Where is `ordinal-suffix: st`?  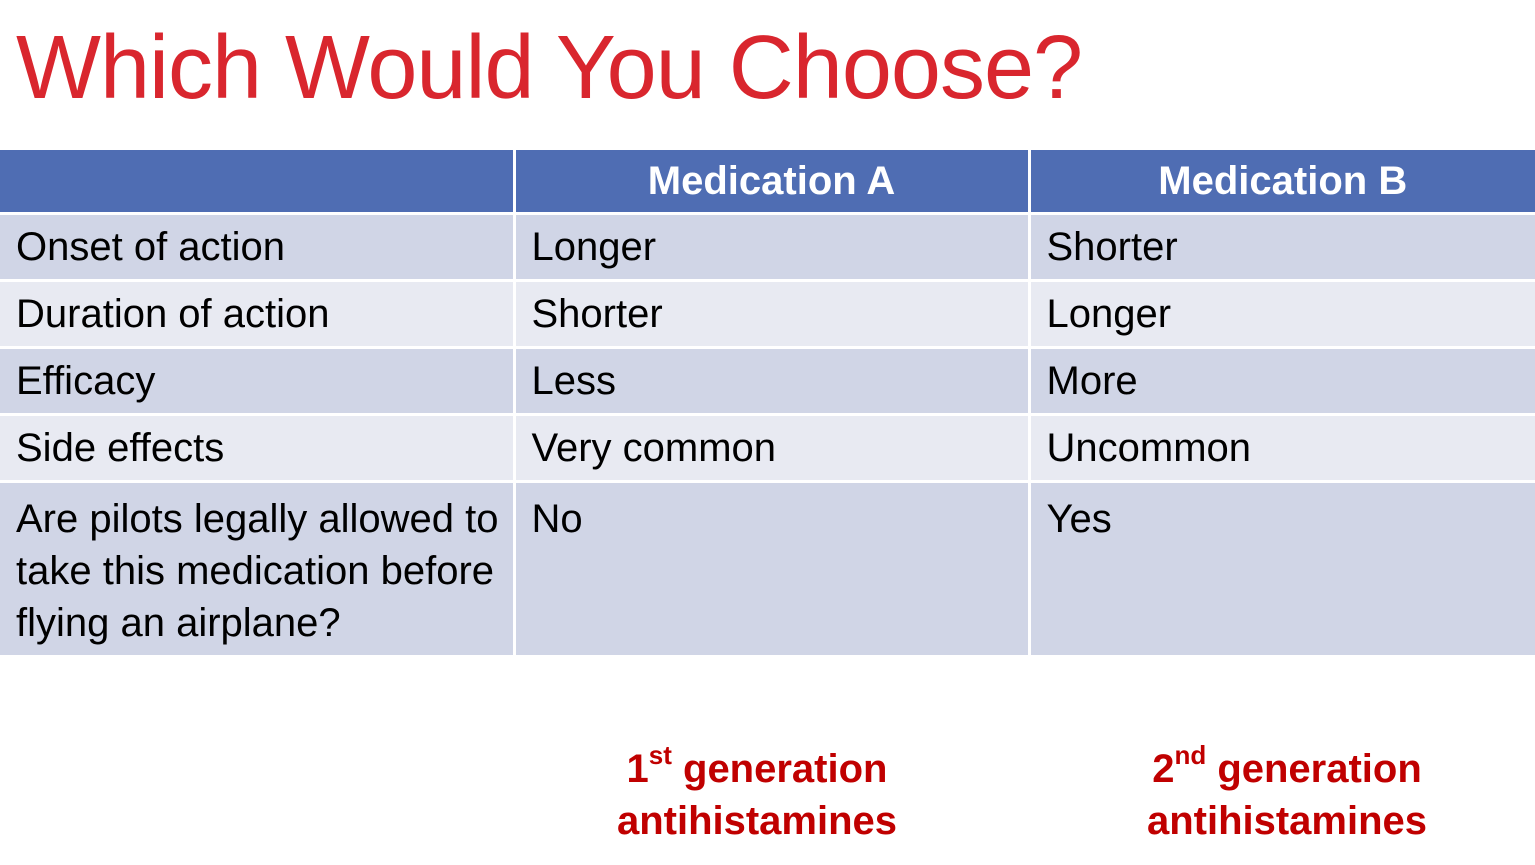
ordinal-suffix: st is located at coordinates (660, 754).